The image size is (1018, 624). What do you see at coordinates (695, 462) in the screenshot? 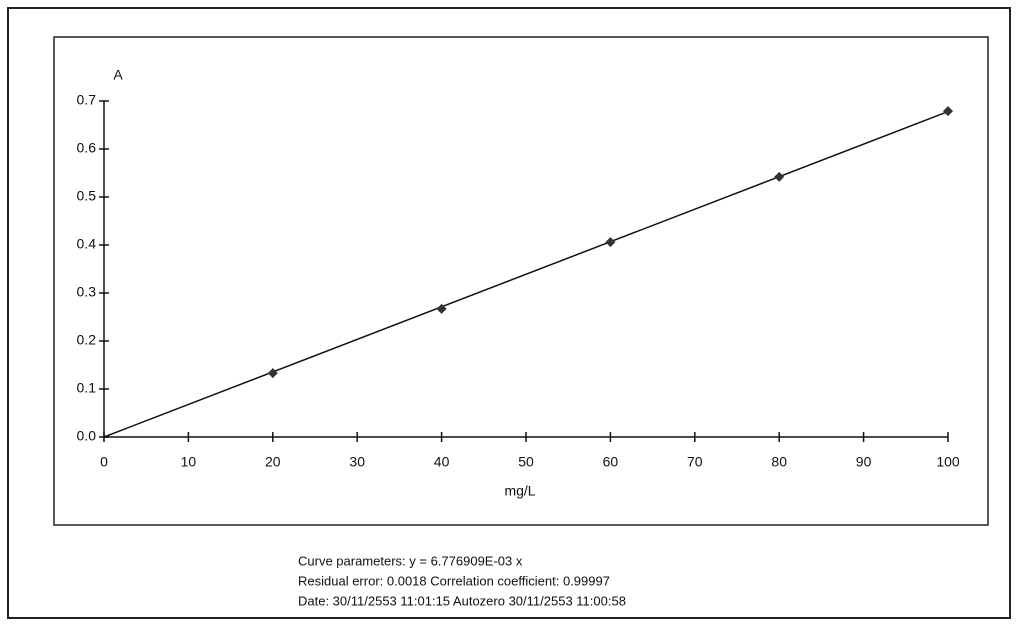
I see `x-tick-label: 70` at bounding box center [695, 462].